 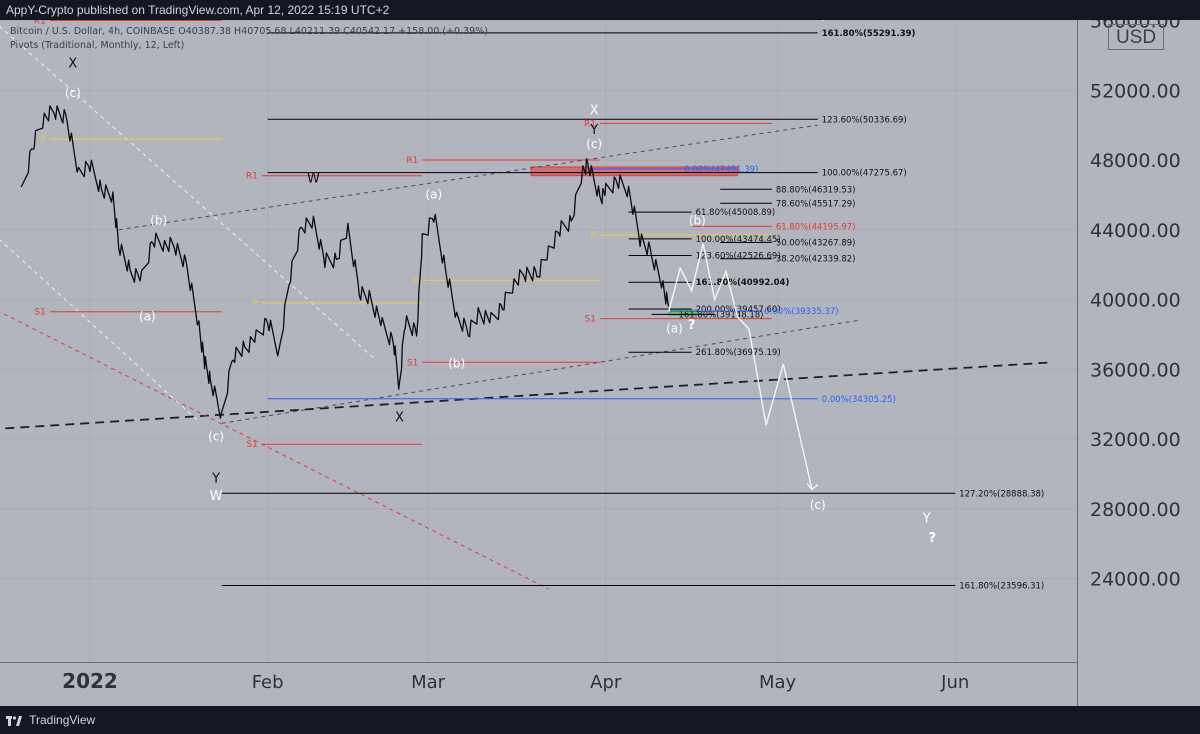 I want to click on time-tick-label: 2022, so click(x=90, y=681).